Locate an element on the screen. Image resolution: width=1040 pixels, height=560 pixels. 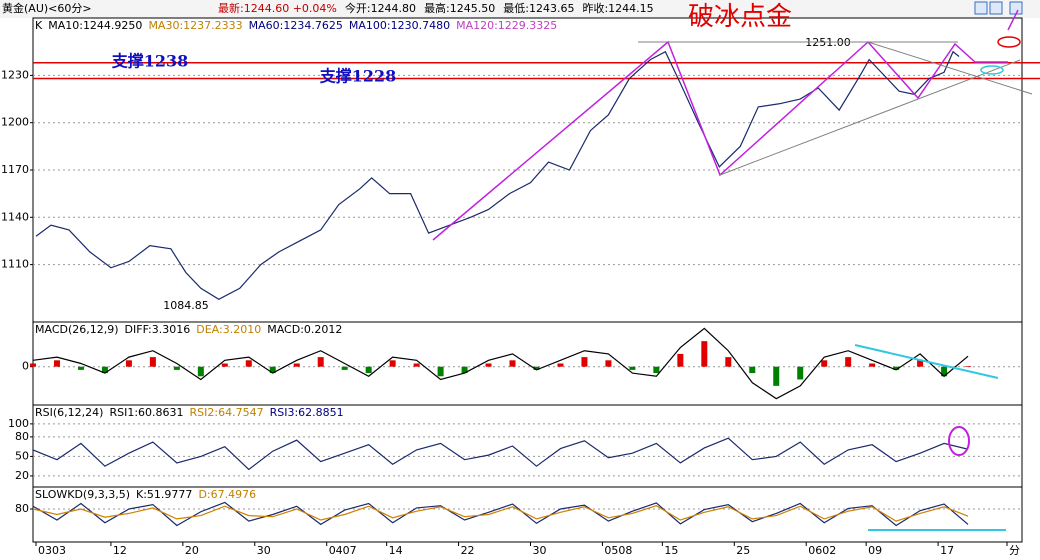
y-tick-label: 1230 is located at coordinates (15, 74).